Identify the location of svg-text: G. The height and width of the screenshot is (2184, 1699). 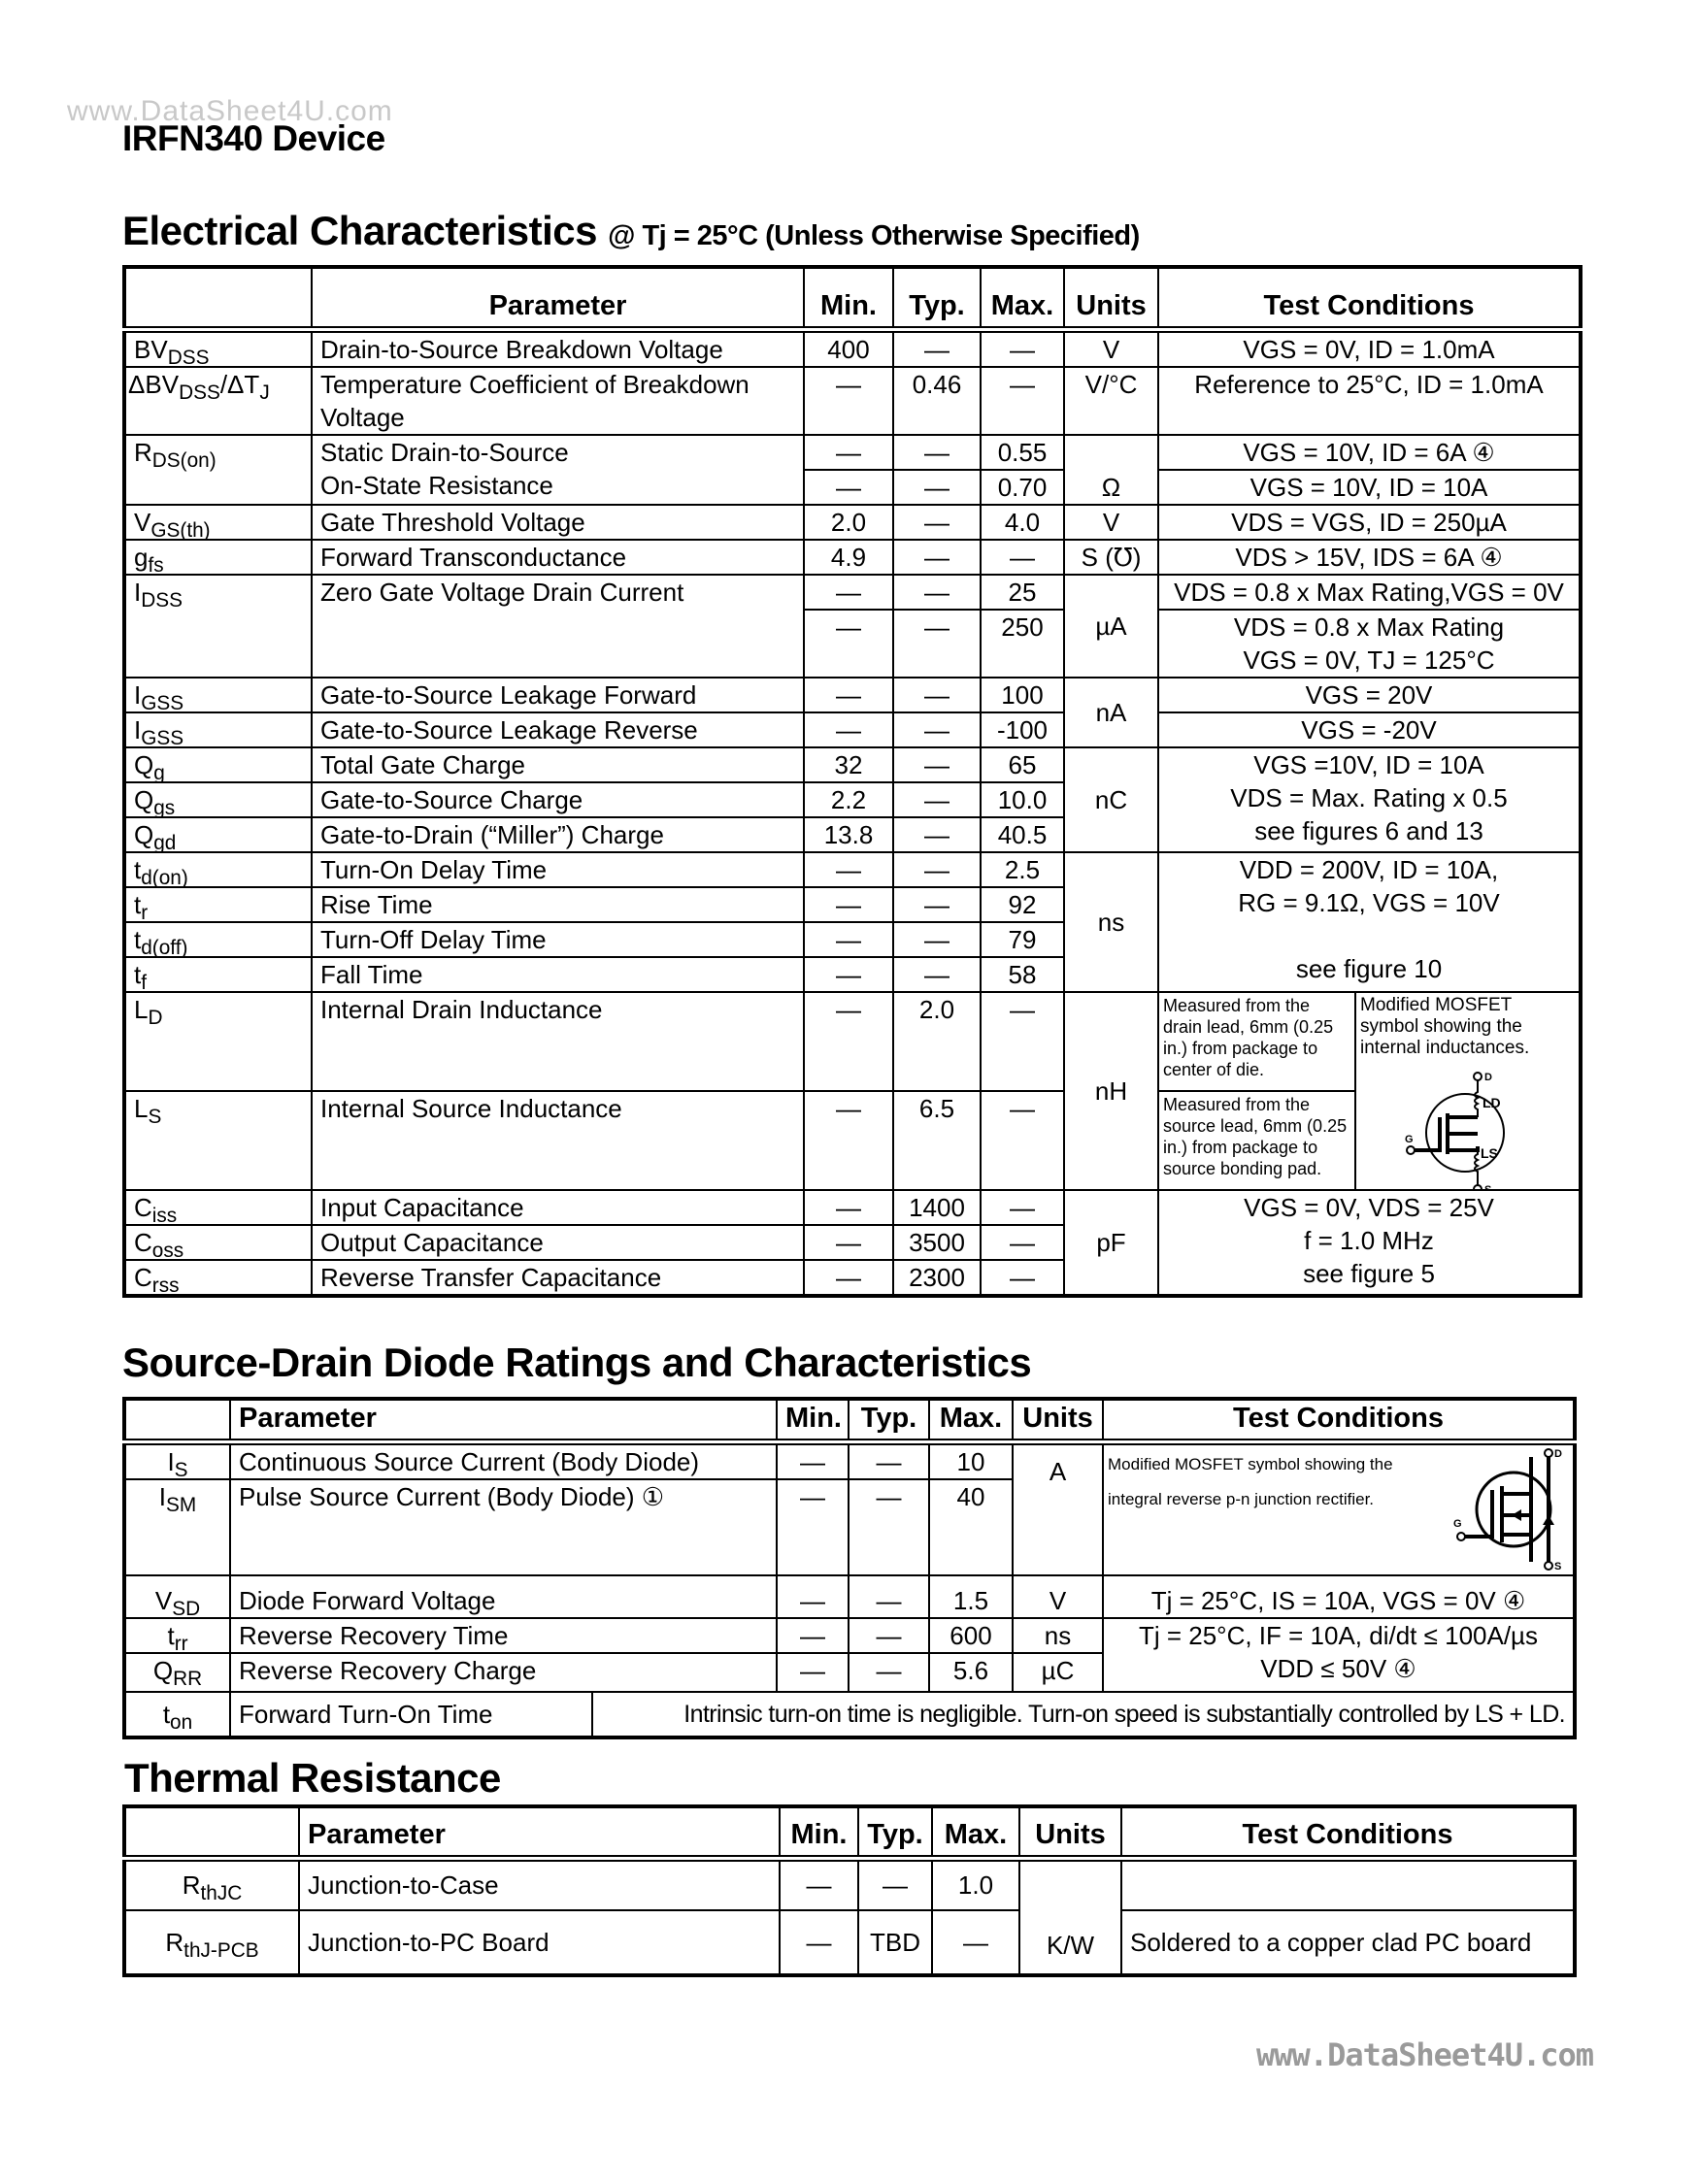
(1409, 1139).